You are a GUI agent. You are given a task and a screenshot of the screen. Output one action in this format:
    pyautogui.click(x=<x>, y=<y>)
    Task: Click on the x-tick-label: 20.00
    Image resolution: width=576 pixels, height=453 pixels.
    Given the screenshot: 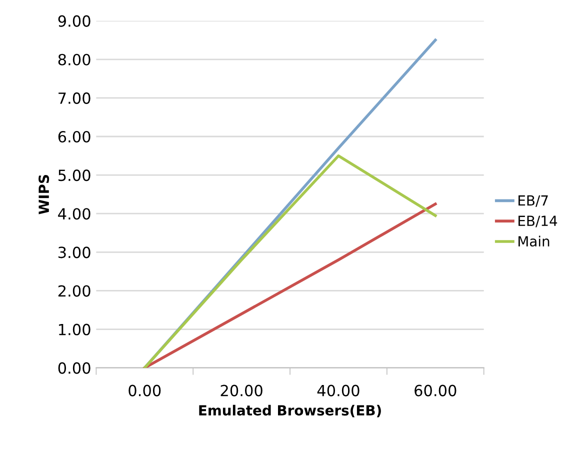 What is the action you would take?
    pyautogui.click(x=241, y=390)
    